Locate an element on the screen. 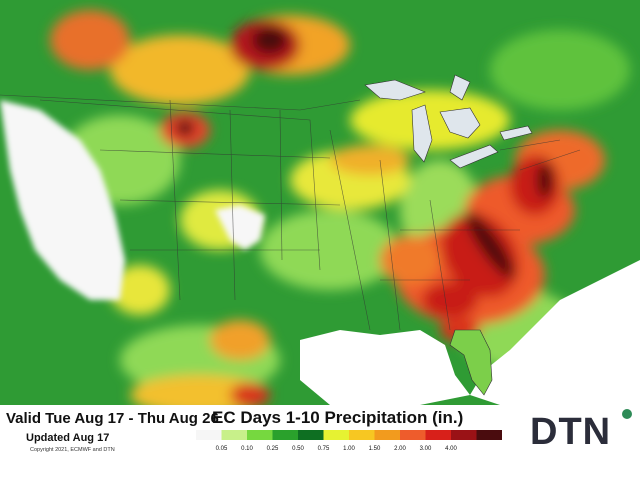 This screenshot has height=480, width=640. lake-michigan is located at coordinates (422, 133).